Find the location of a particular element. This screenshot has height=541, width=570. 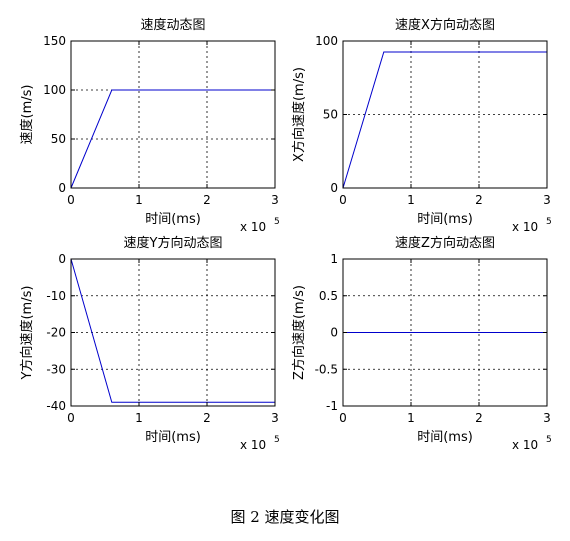

chart-1-x-tick-label: 1 is located at coordinates (139, 200).